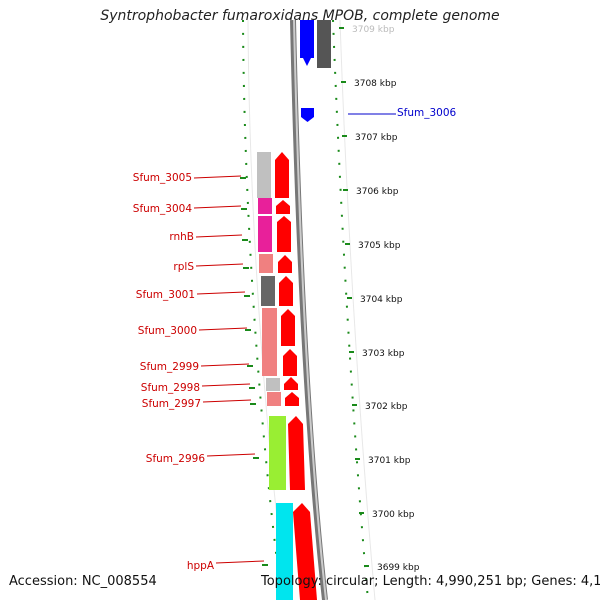 Image resolution: width=600 pixels, height=600 pixels. I want to click on gene-box-hppa, so click(284, 551).